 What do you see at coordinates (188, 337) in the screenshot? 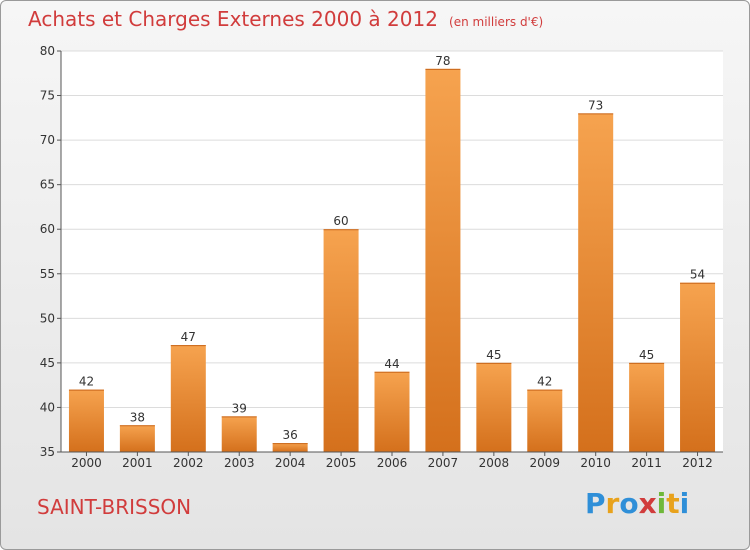
I see `data-label: 47` at bounding box center [188, 337].